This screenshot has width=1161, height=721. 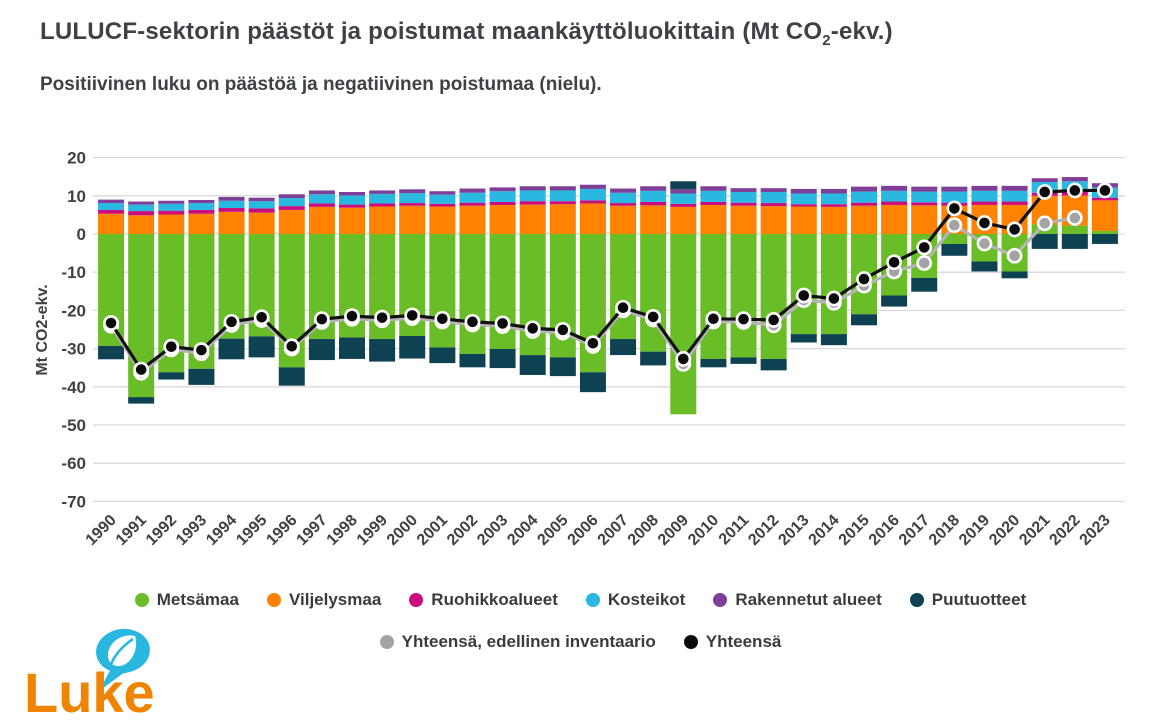 What do you see at coordinates (281, 530) in the screenshot?
I see `x-tick-label: 1996` at bounding box center [281, 530].